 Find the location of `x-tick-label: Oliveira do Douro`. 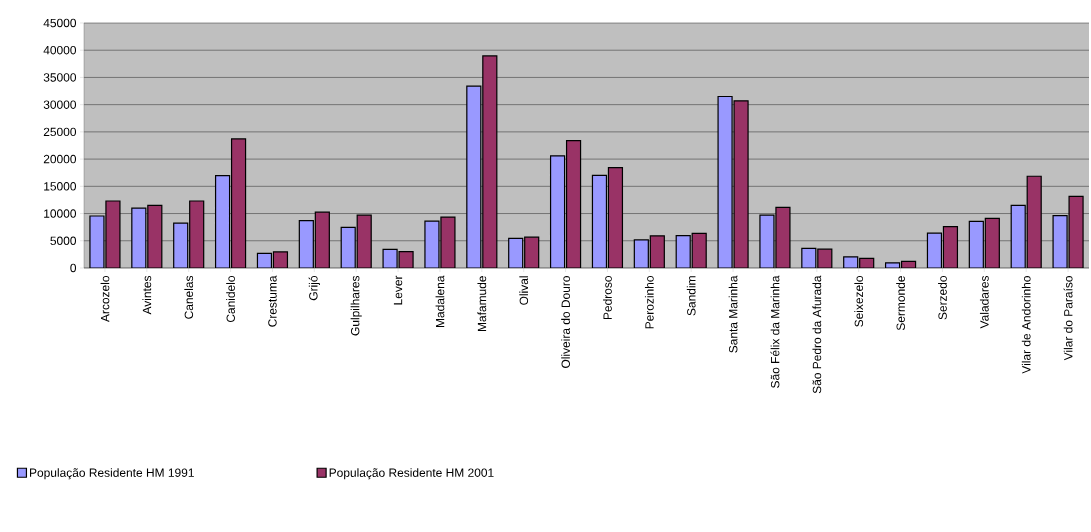

x-tick-label: Oliveira do Douro is located at coordinates (565, 322).